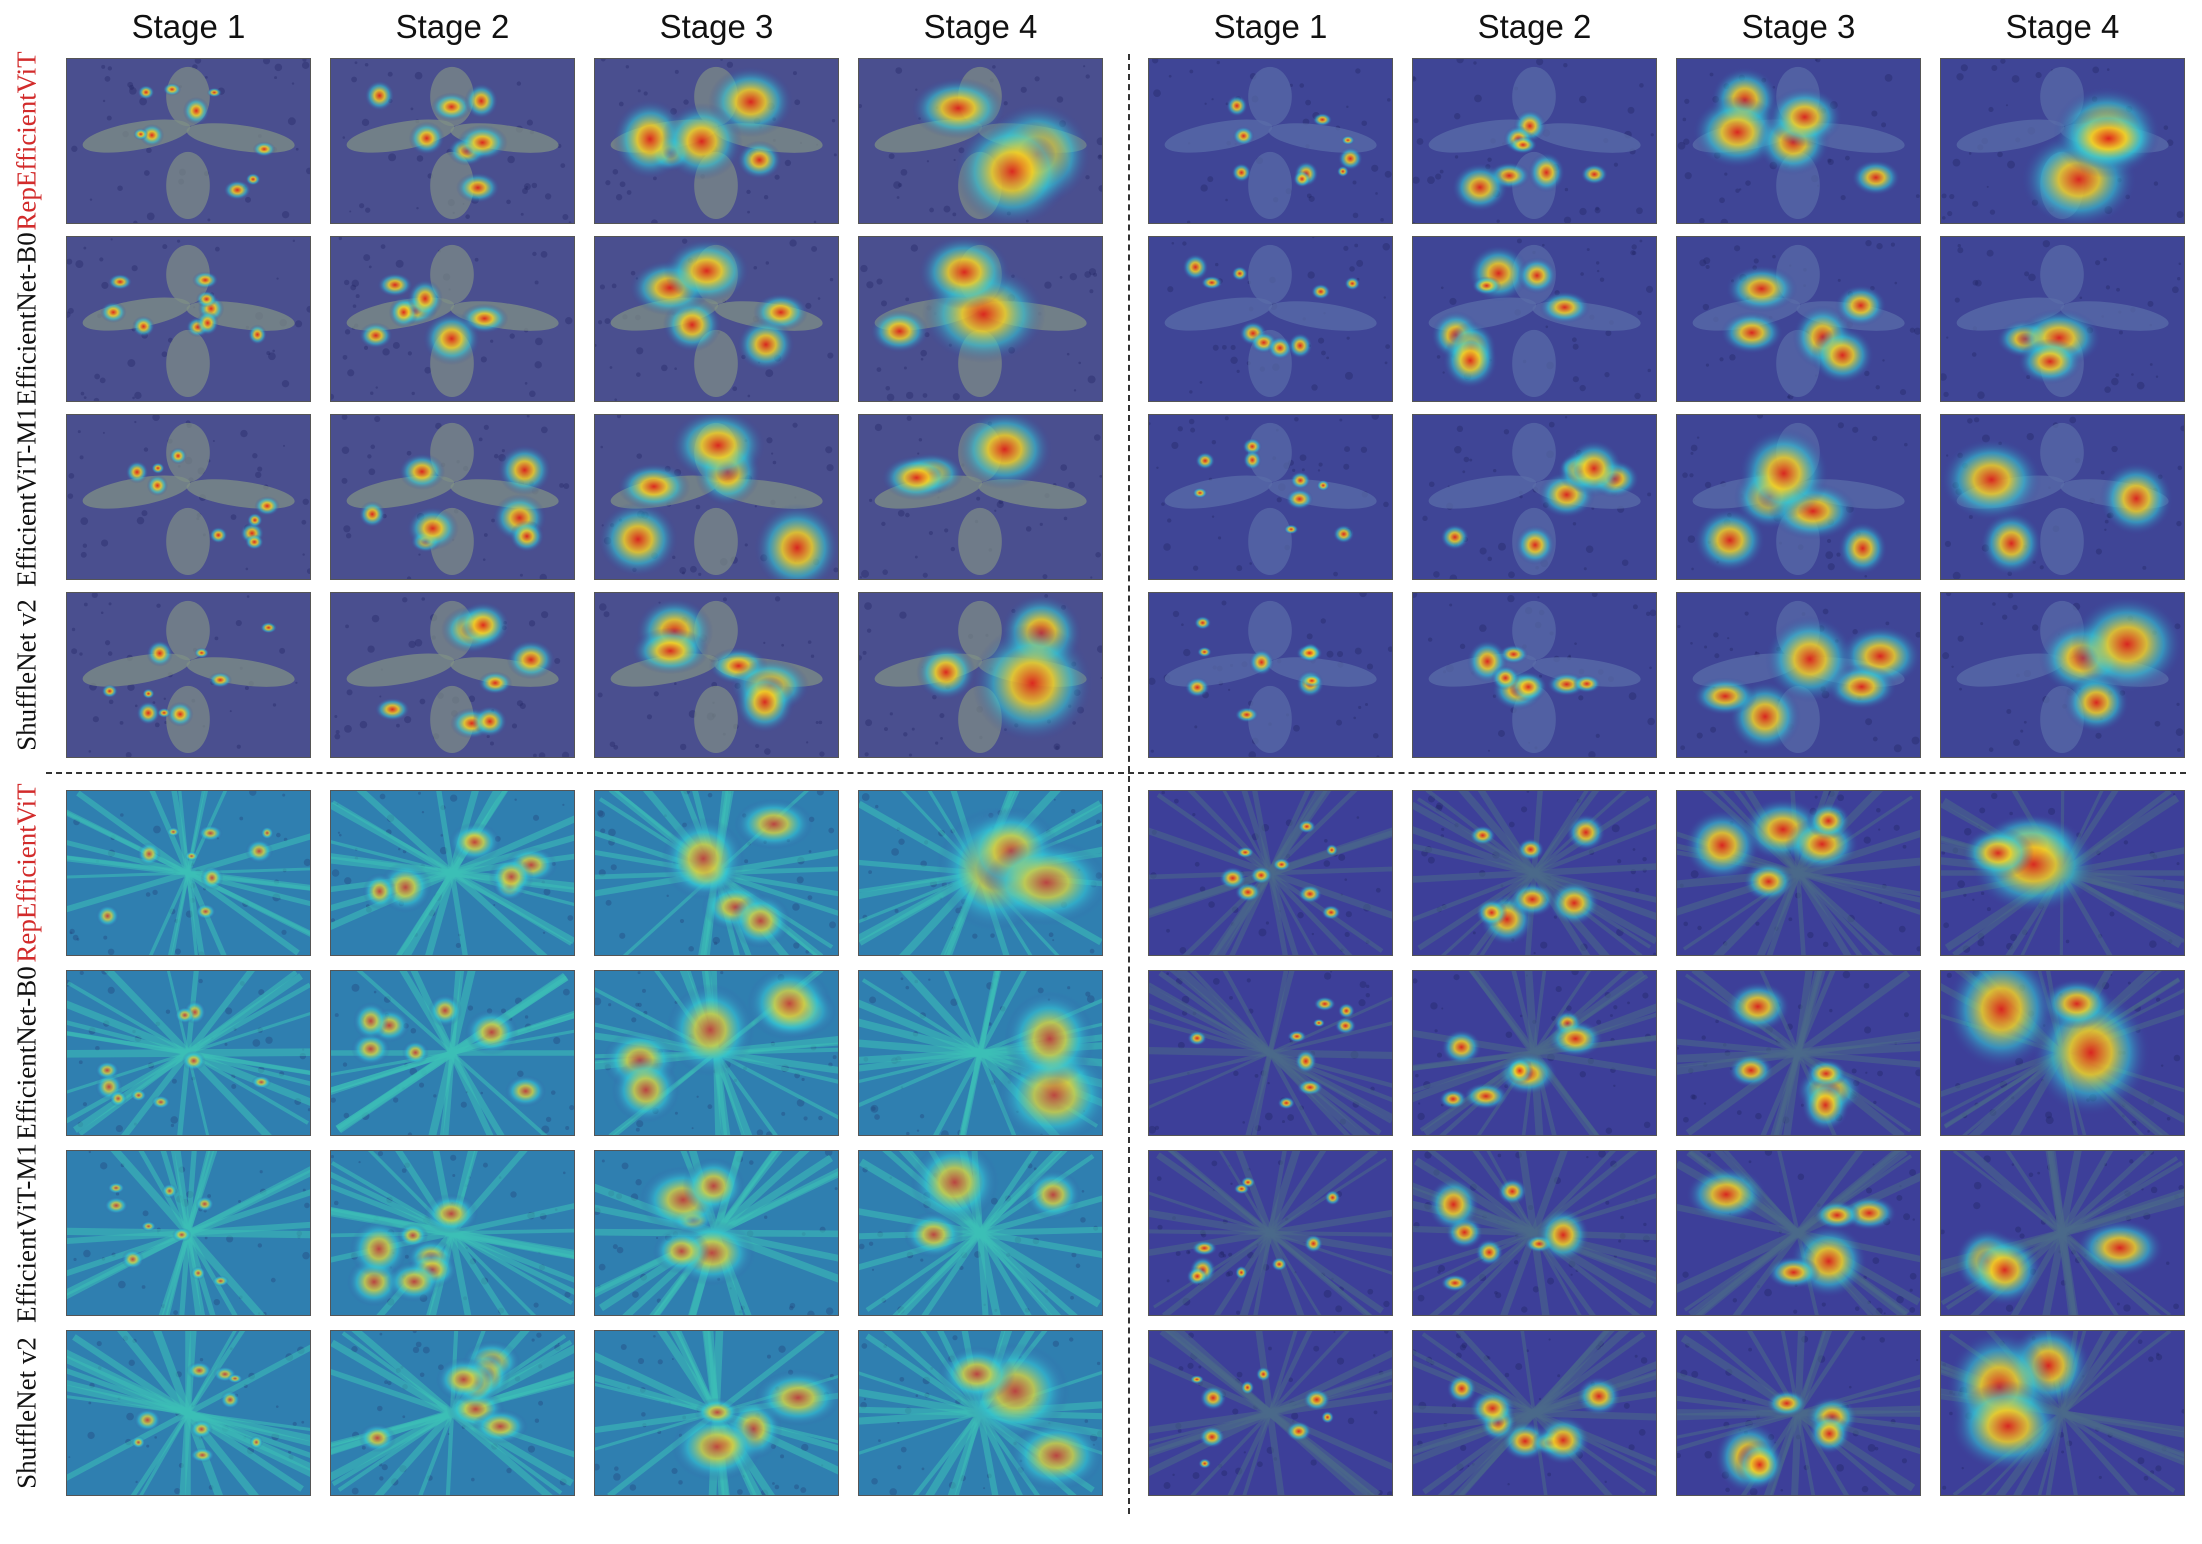  I want to click on heatmap-panel-seedling-dark-soil-row3-stage3, so click(716, 497).